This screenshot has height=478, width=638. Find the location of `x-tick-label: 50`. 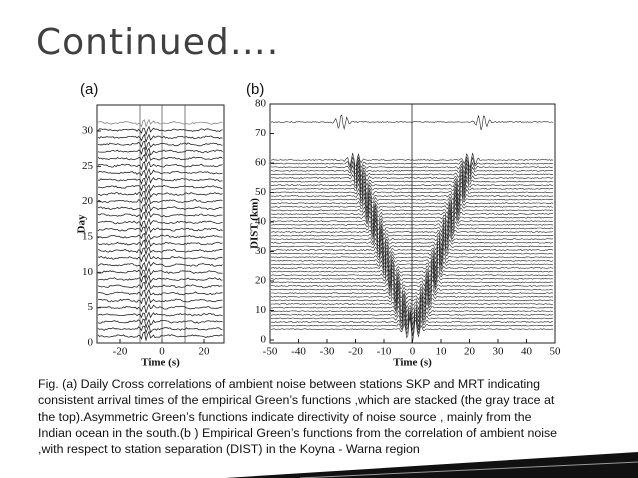

x-tick-label: 50 is located at coordinates (556, 352).